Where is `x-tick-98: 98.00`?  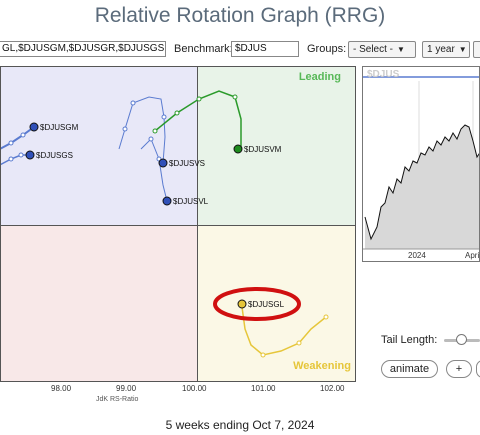
x-tick-98: 98.00 is located at coordinates (61, 388).